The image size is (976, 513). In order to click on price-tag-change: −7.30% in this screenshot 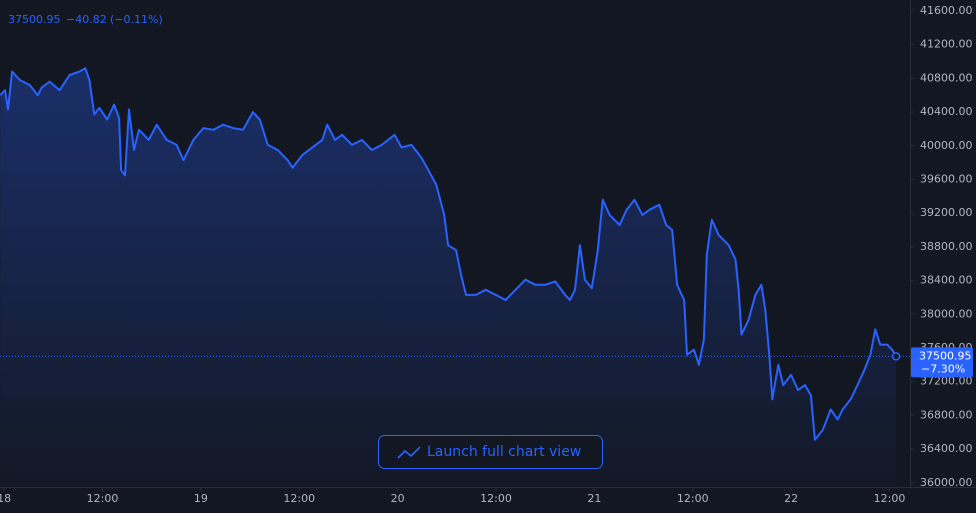, I will do `click(943, 368)`.